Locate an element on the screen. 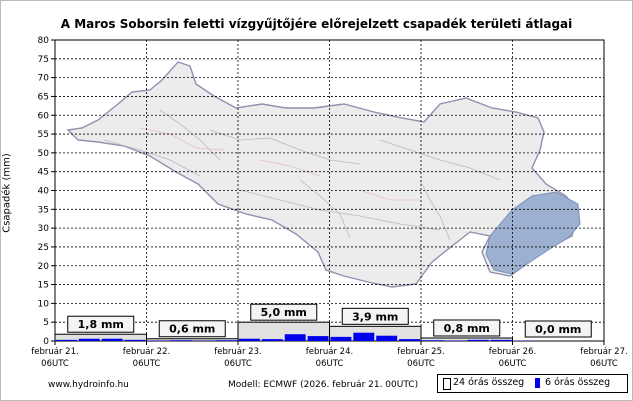 The width and height of the screenshot is (633, 401). y-axis-label: Csapadék (mm) is located at coordinates (7, 193).